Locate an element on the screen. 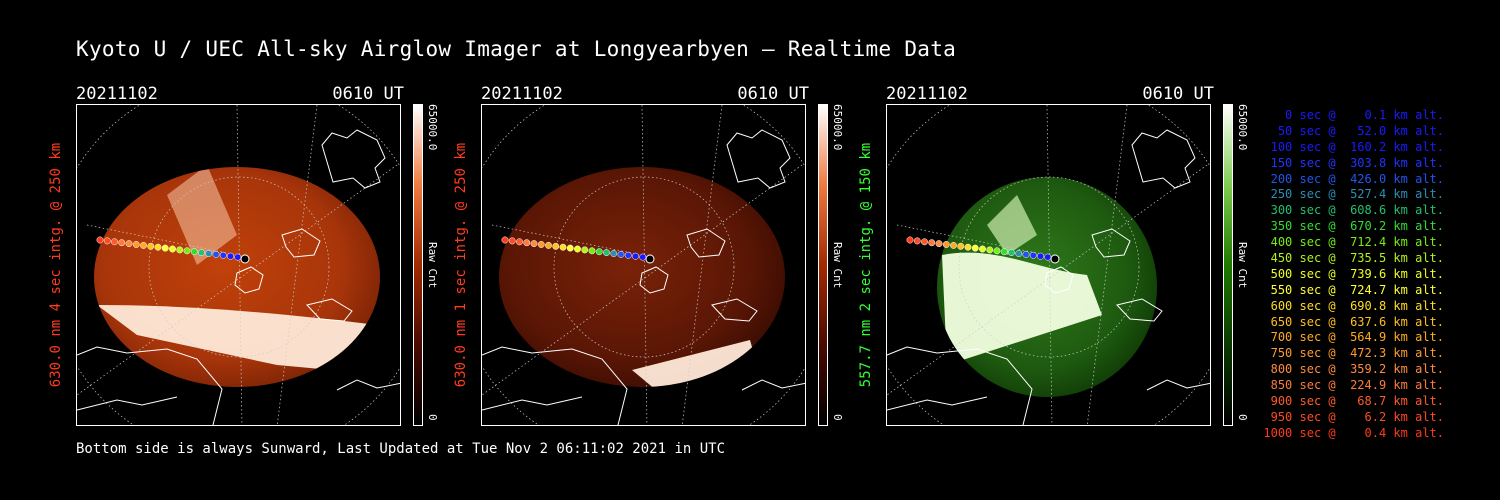  legend-item: 900 sec @ 68.7 km alt. is located at coordinates (1353, 401).